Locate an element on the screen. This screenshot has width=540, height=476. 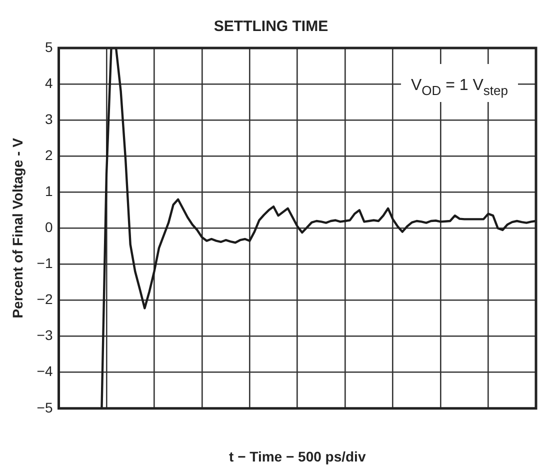
y-tick-label: −4 is located at coordinates (44, 371).